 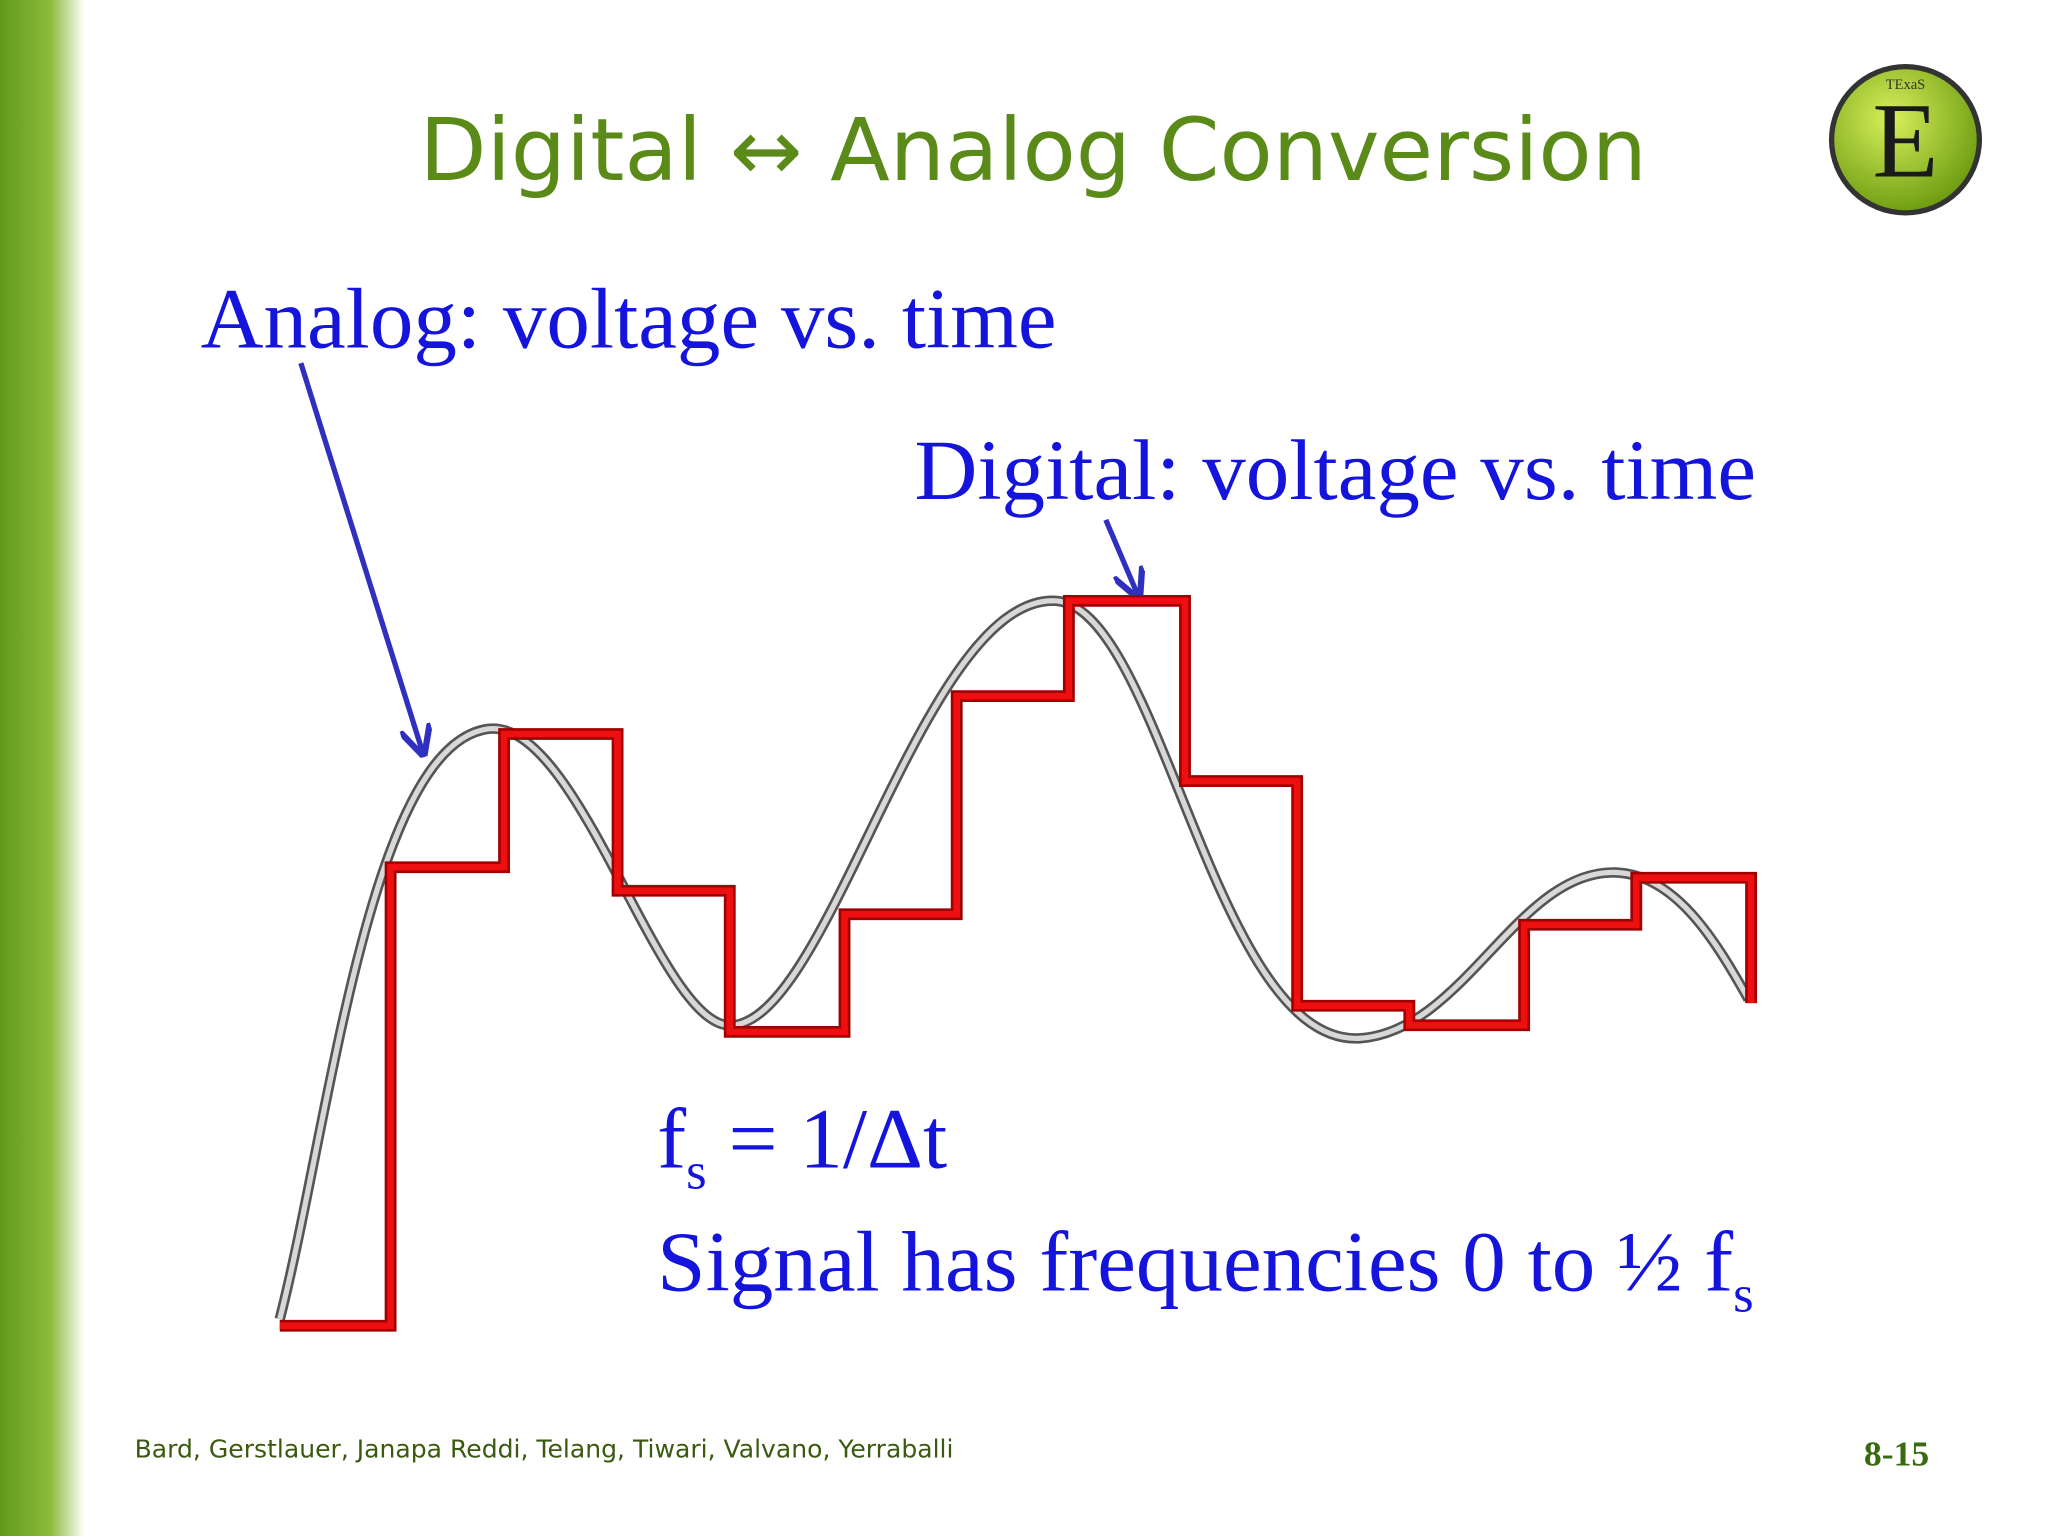 What do you see at coordinates (1033, 151) in the screenshot?
I see `title: Digital ↔ Analog Conversion` at bounding box center [1033, 151].